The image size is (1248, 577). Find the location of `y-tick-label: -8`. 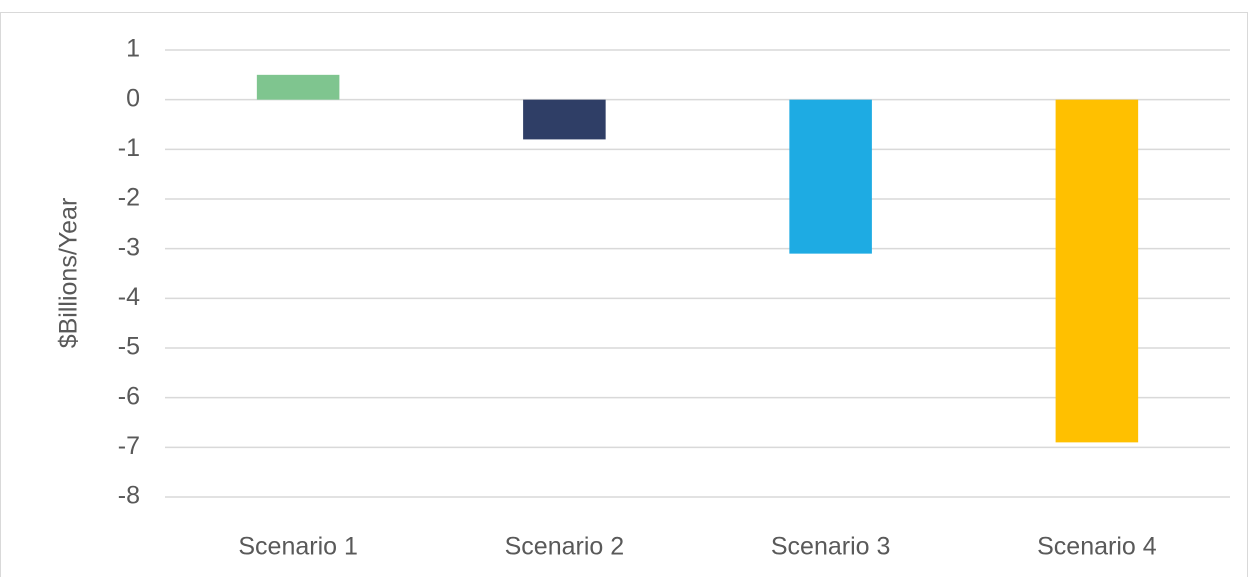

y-tick-label: -8 is located at coordinates (129, 496).